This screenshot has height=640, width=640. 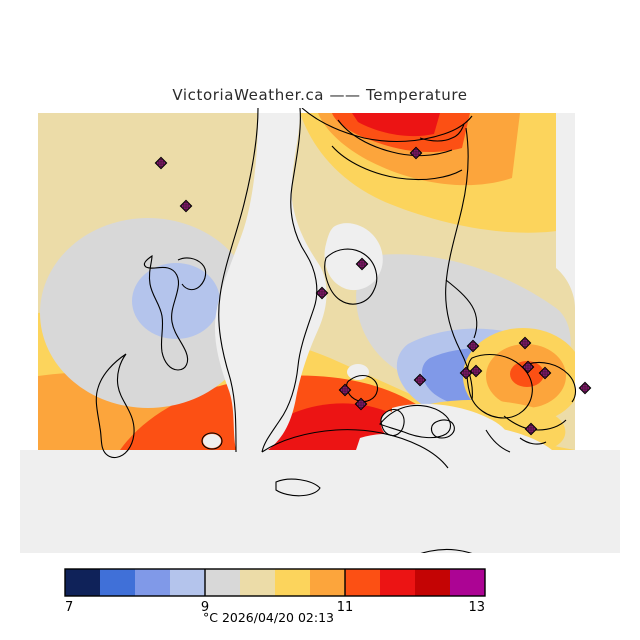 I want to click on coast-small-lake, so click(x=392, y=422).